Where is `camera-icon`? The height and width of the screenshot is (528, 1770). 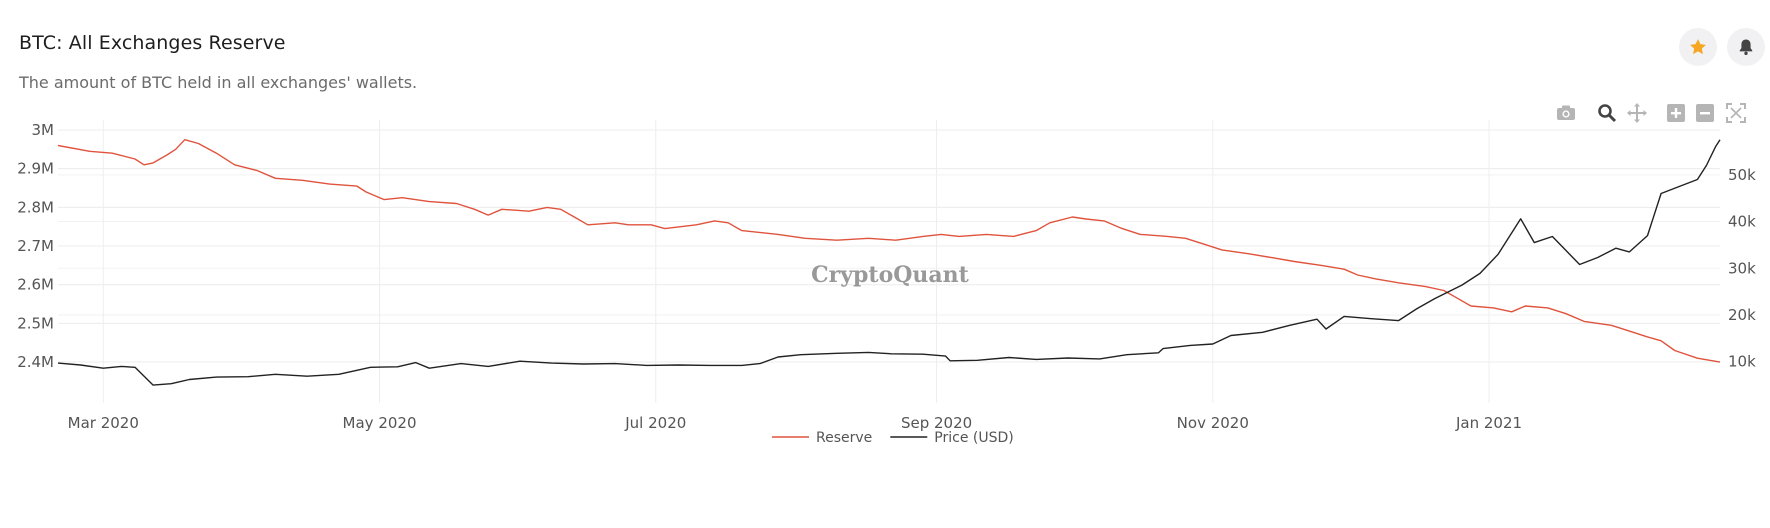 camera-icon is located at coordinates (1566, 113).